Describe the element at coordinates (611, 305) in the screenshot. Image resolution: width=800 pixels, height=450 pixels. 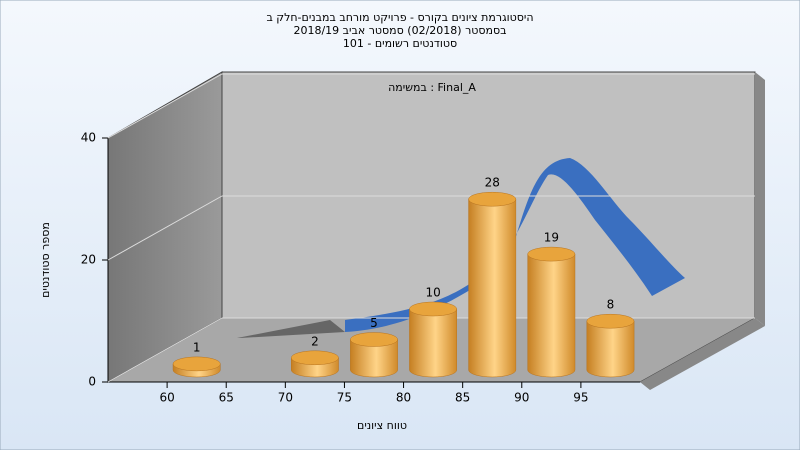
I see `data-label: 8` at that location.